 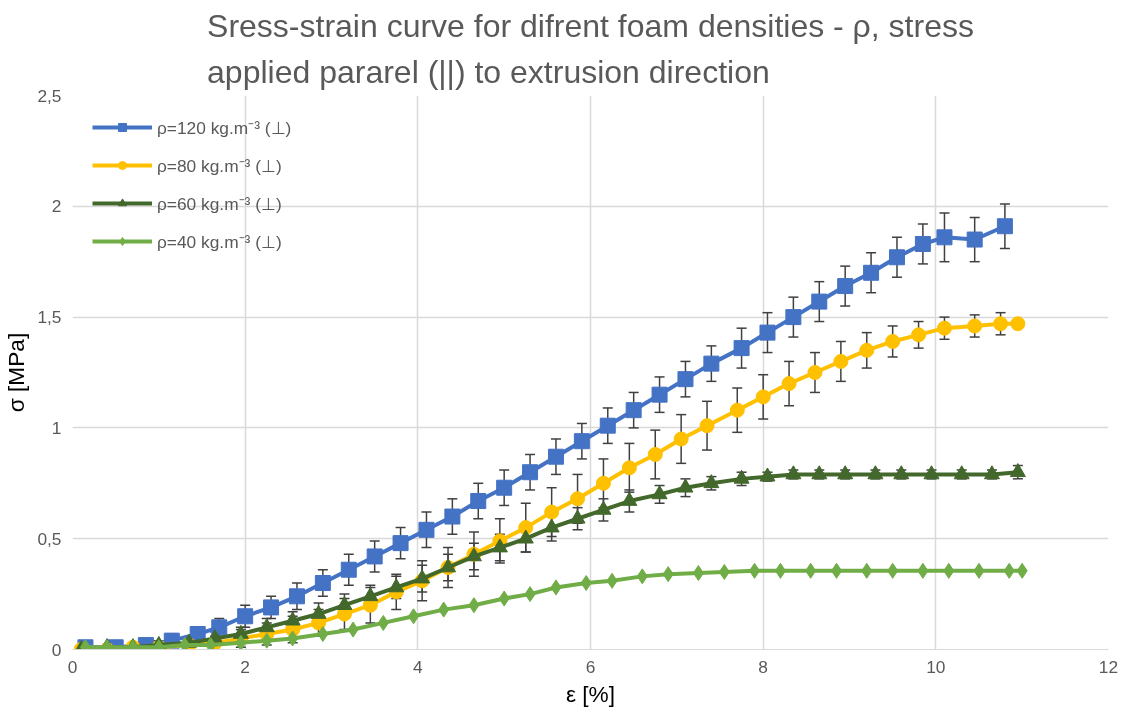 I want to click on y-tick-label: 2,5, so click(x=49, y=95).